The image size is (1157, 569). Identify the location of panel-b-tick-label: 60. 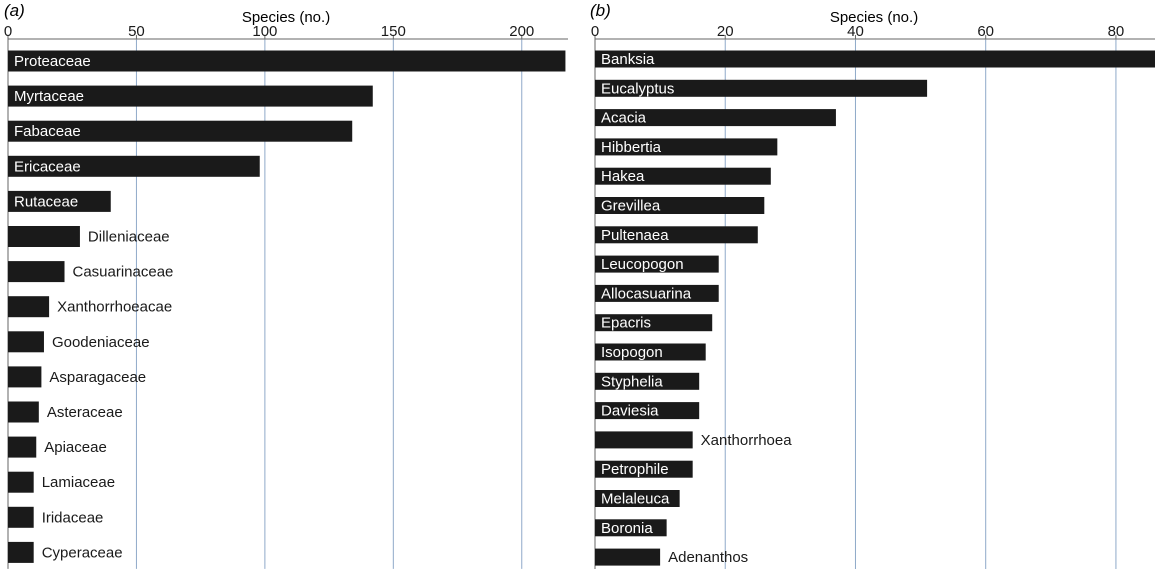
(985, 31).